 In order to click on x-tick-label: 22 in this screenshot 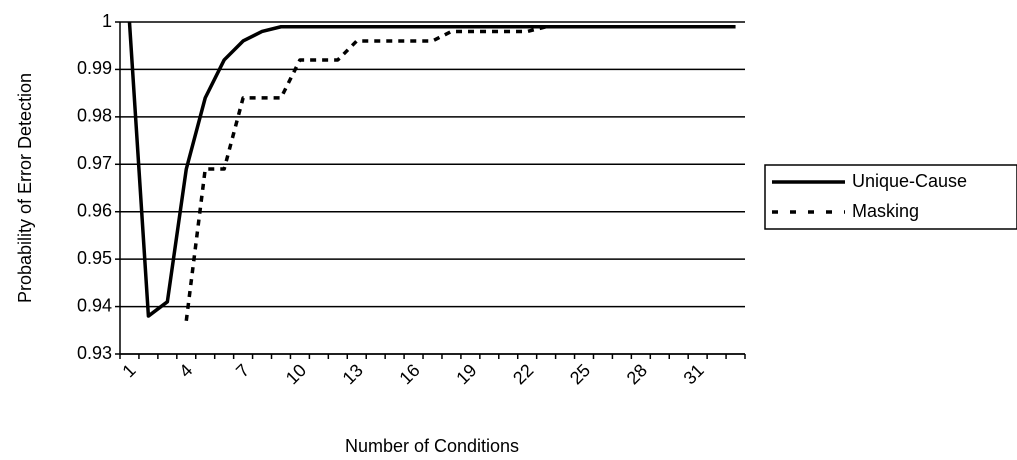, I will do `click(523, 374)`.